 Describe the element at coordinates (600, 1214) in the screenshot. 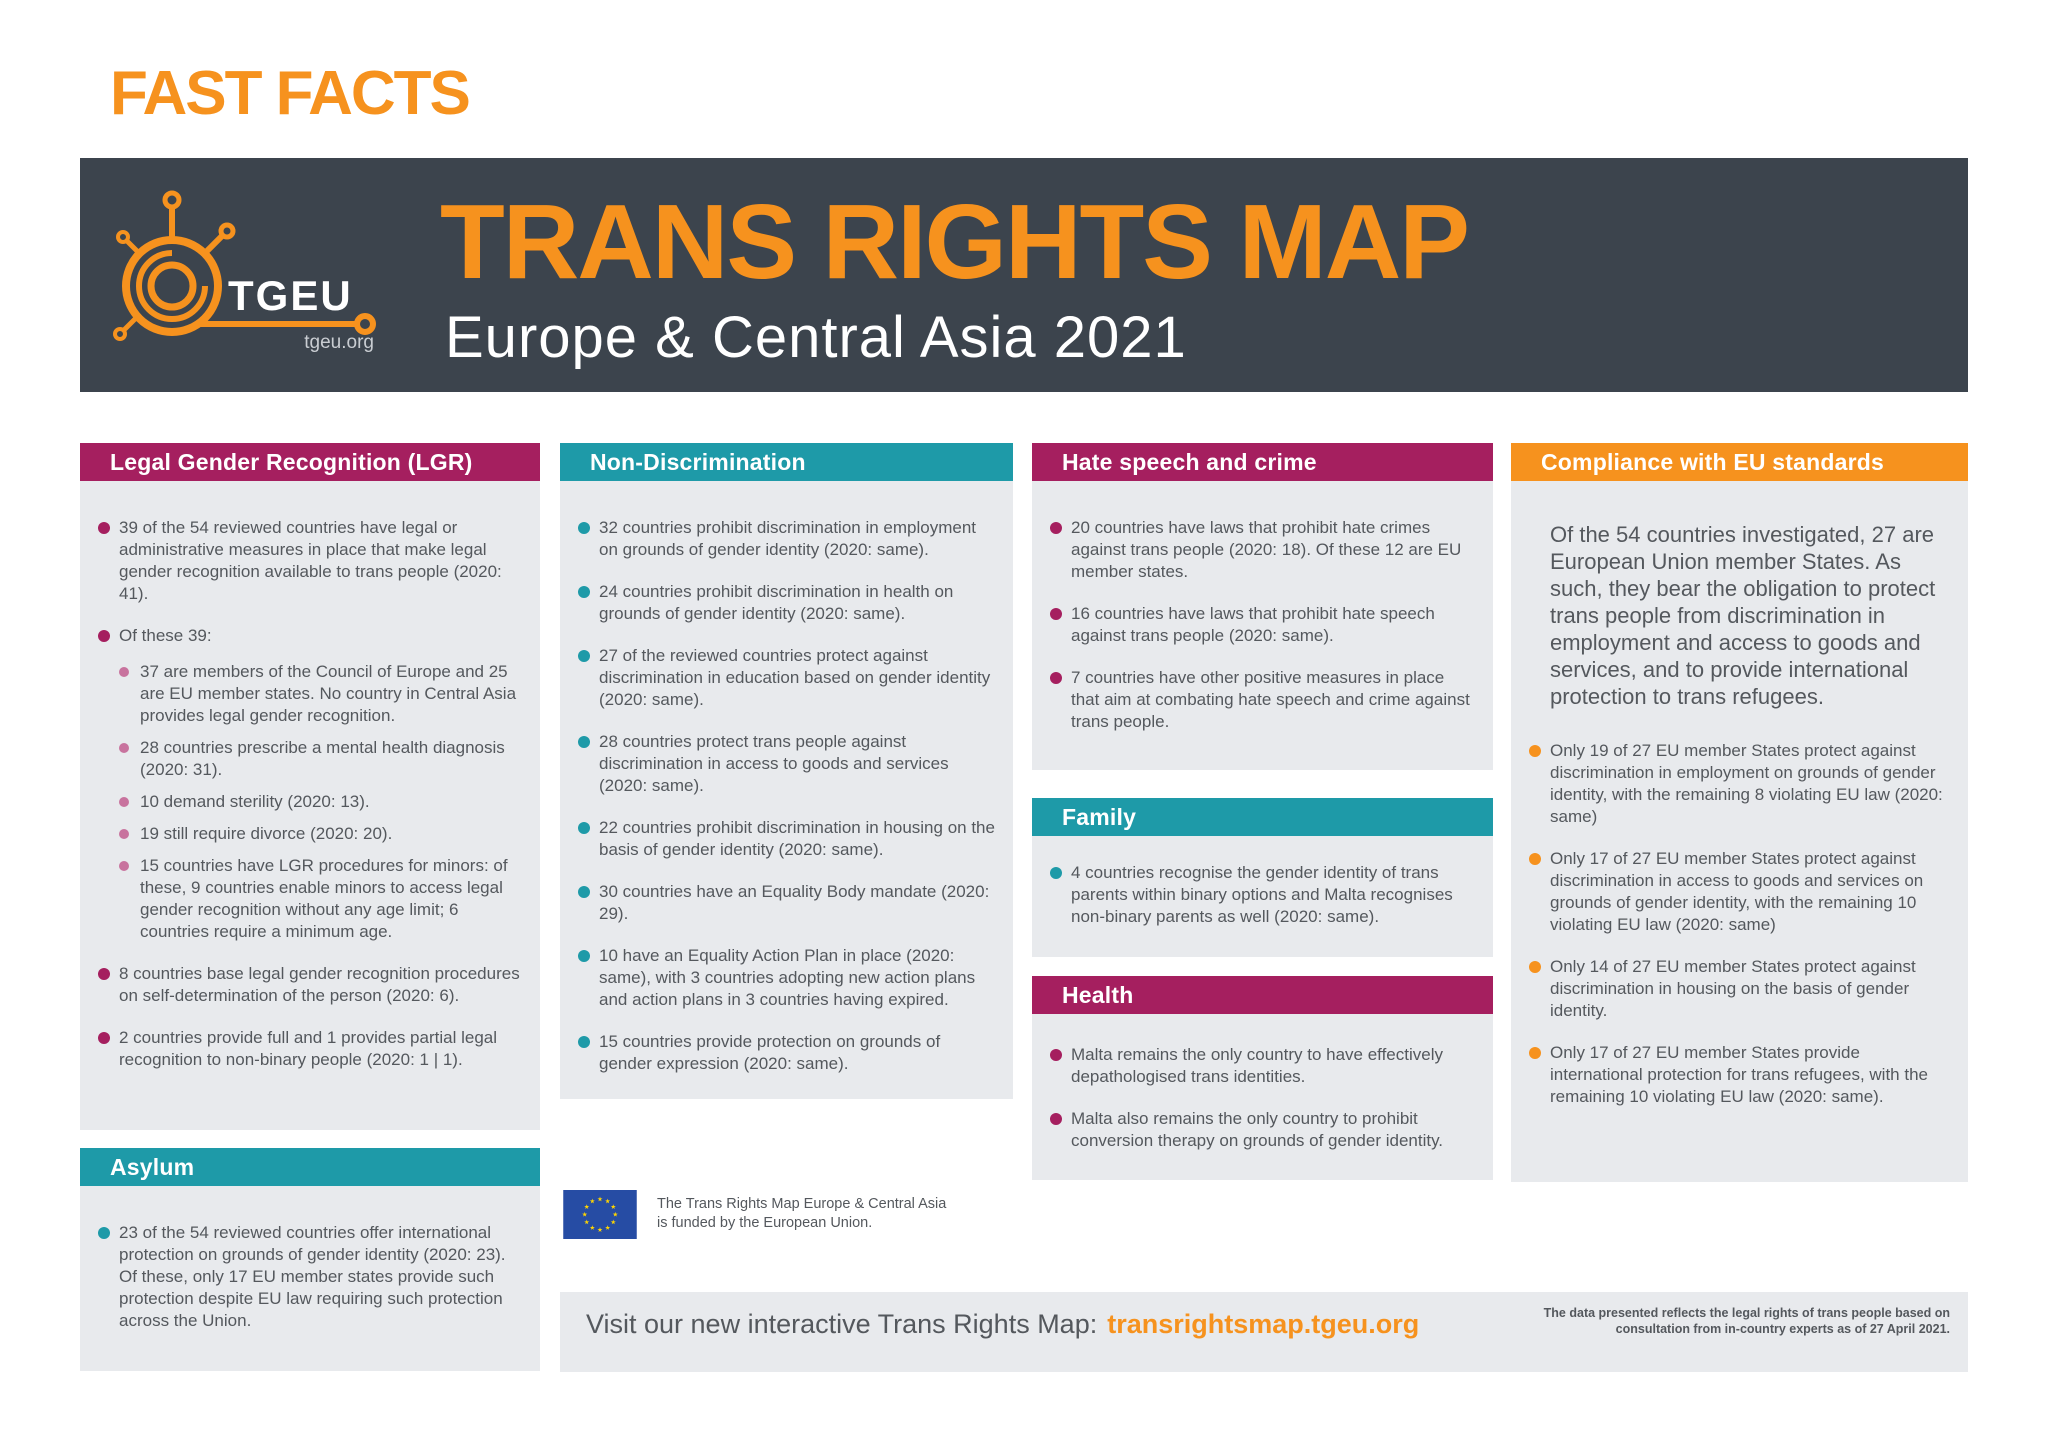

I see `eu-flag-icon` at that location.